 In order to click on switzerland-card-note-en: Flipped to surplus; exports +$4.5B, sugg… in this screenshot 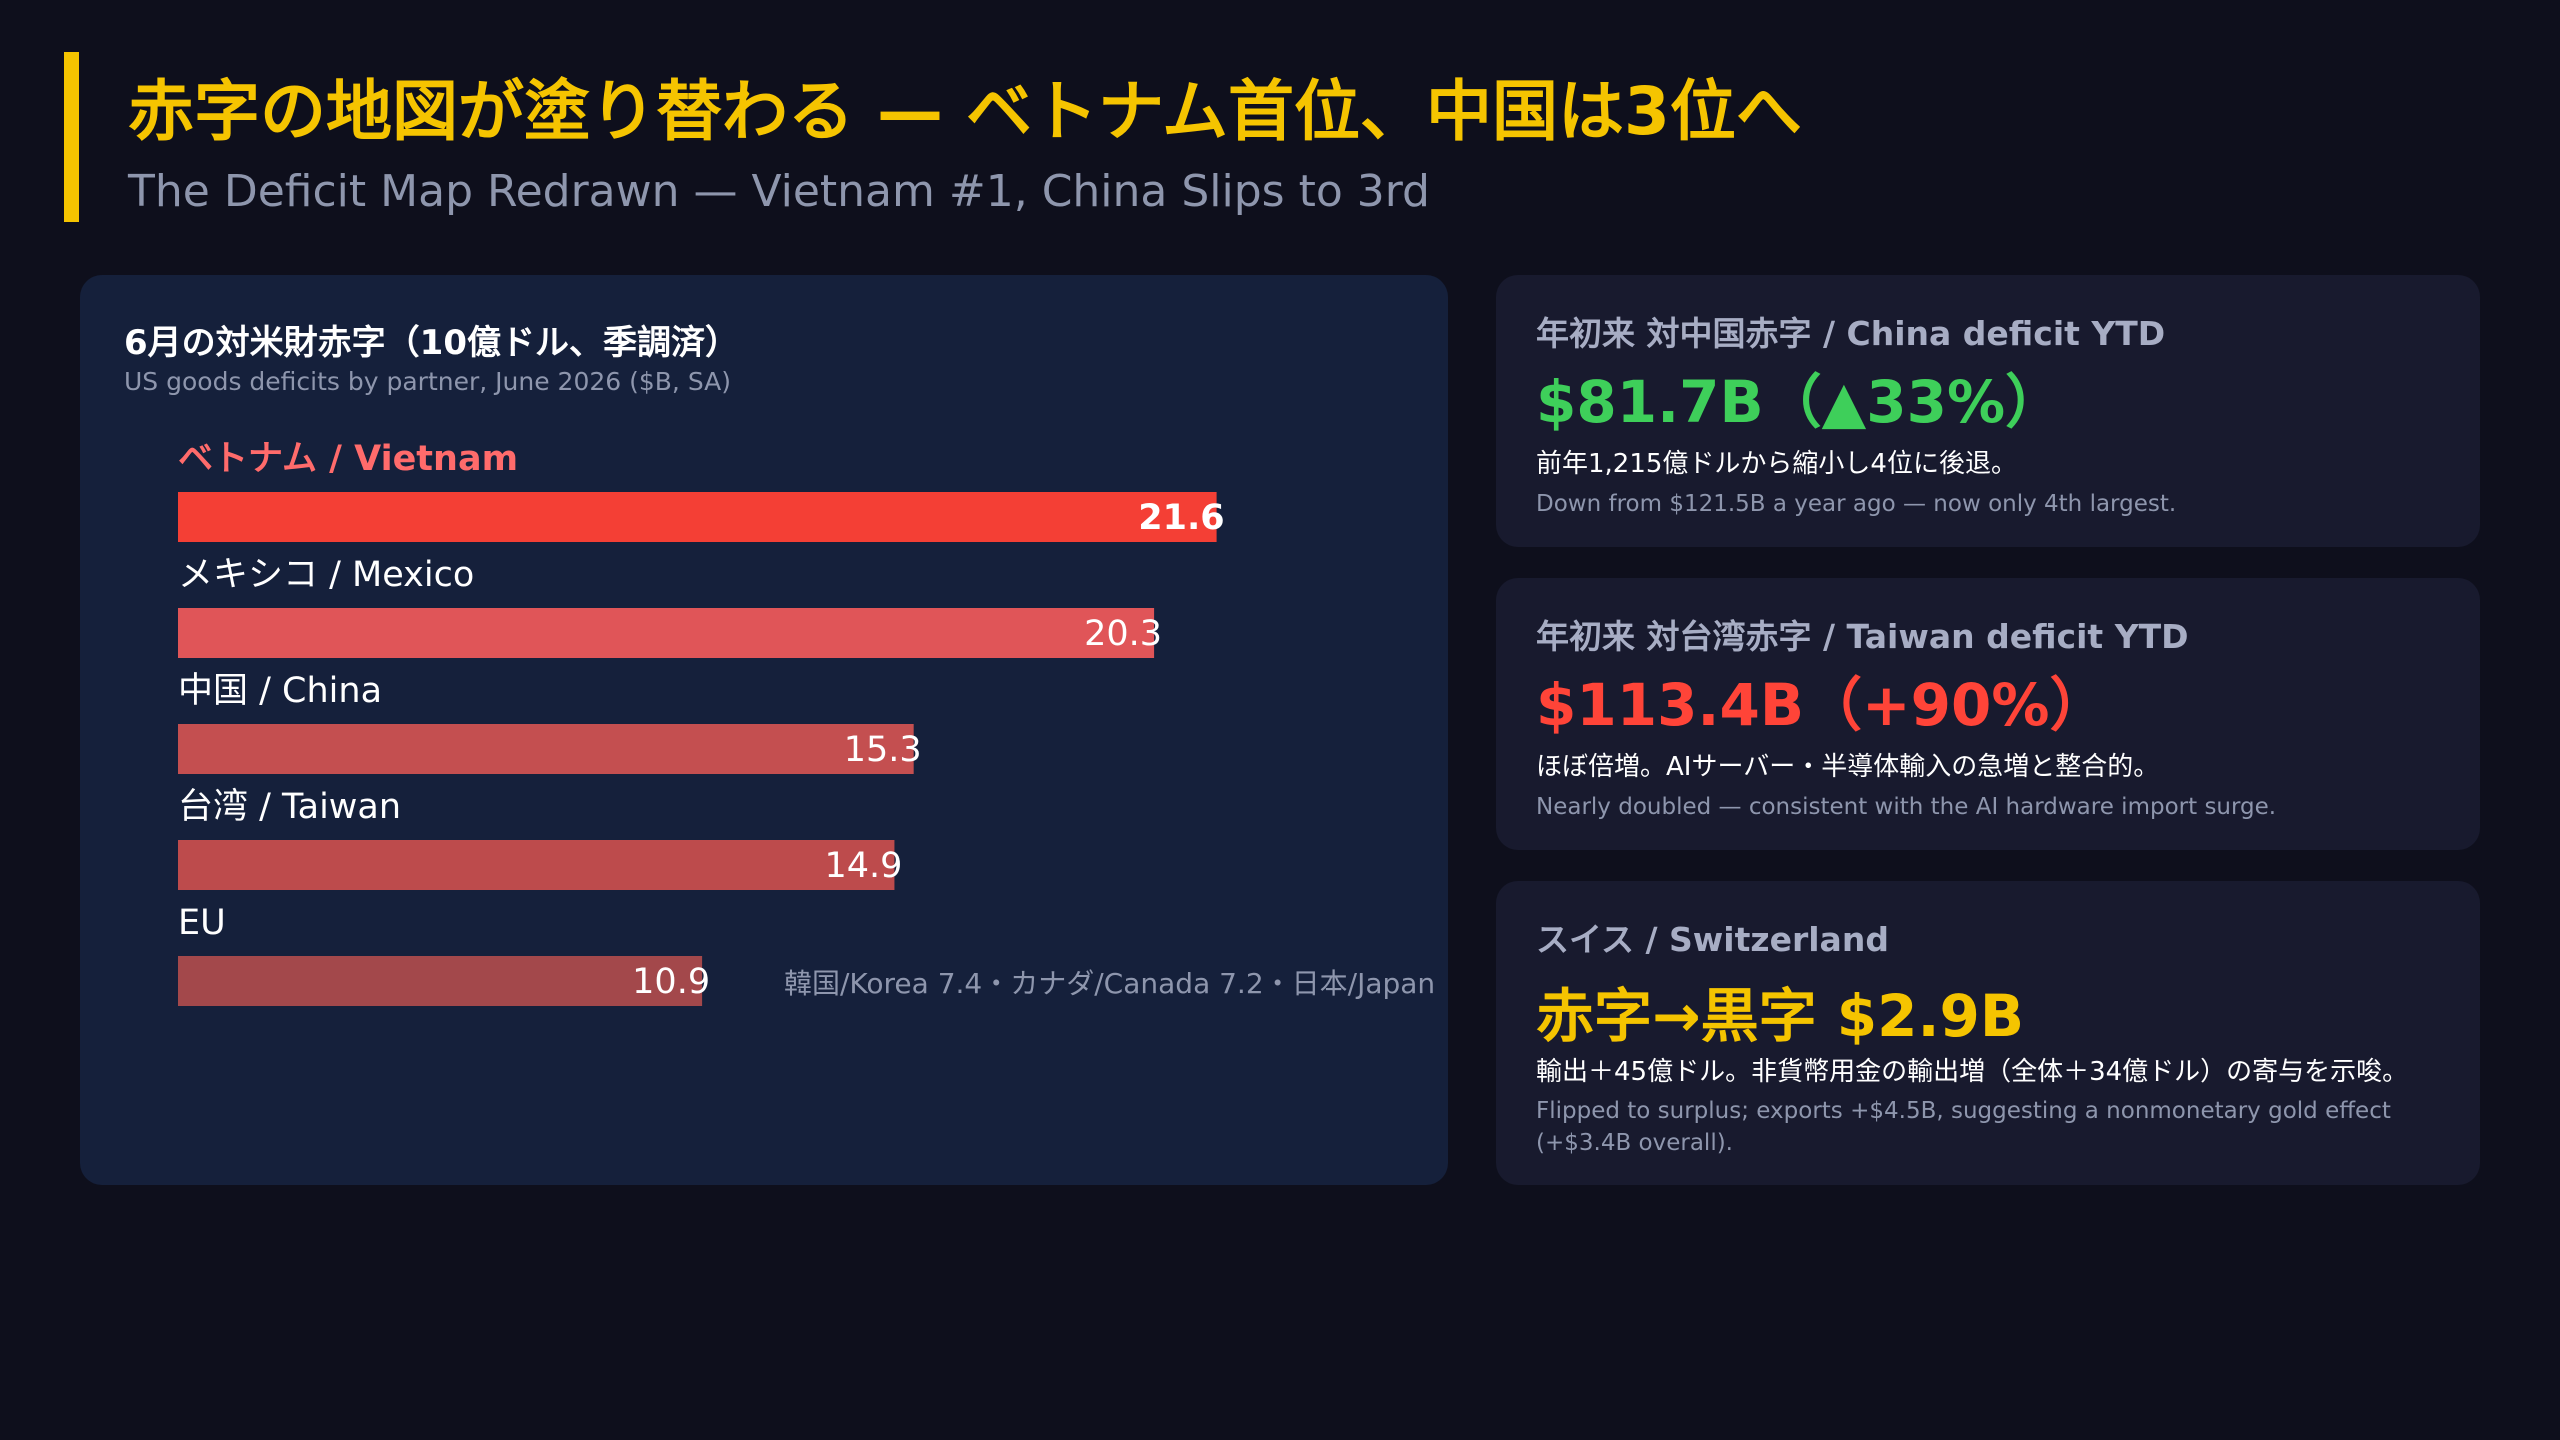, I will do `click(1963, 1127)`.